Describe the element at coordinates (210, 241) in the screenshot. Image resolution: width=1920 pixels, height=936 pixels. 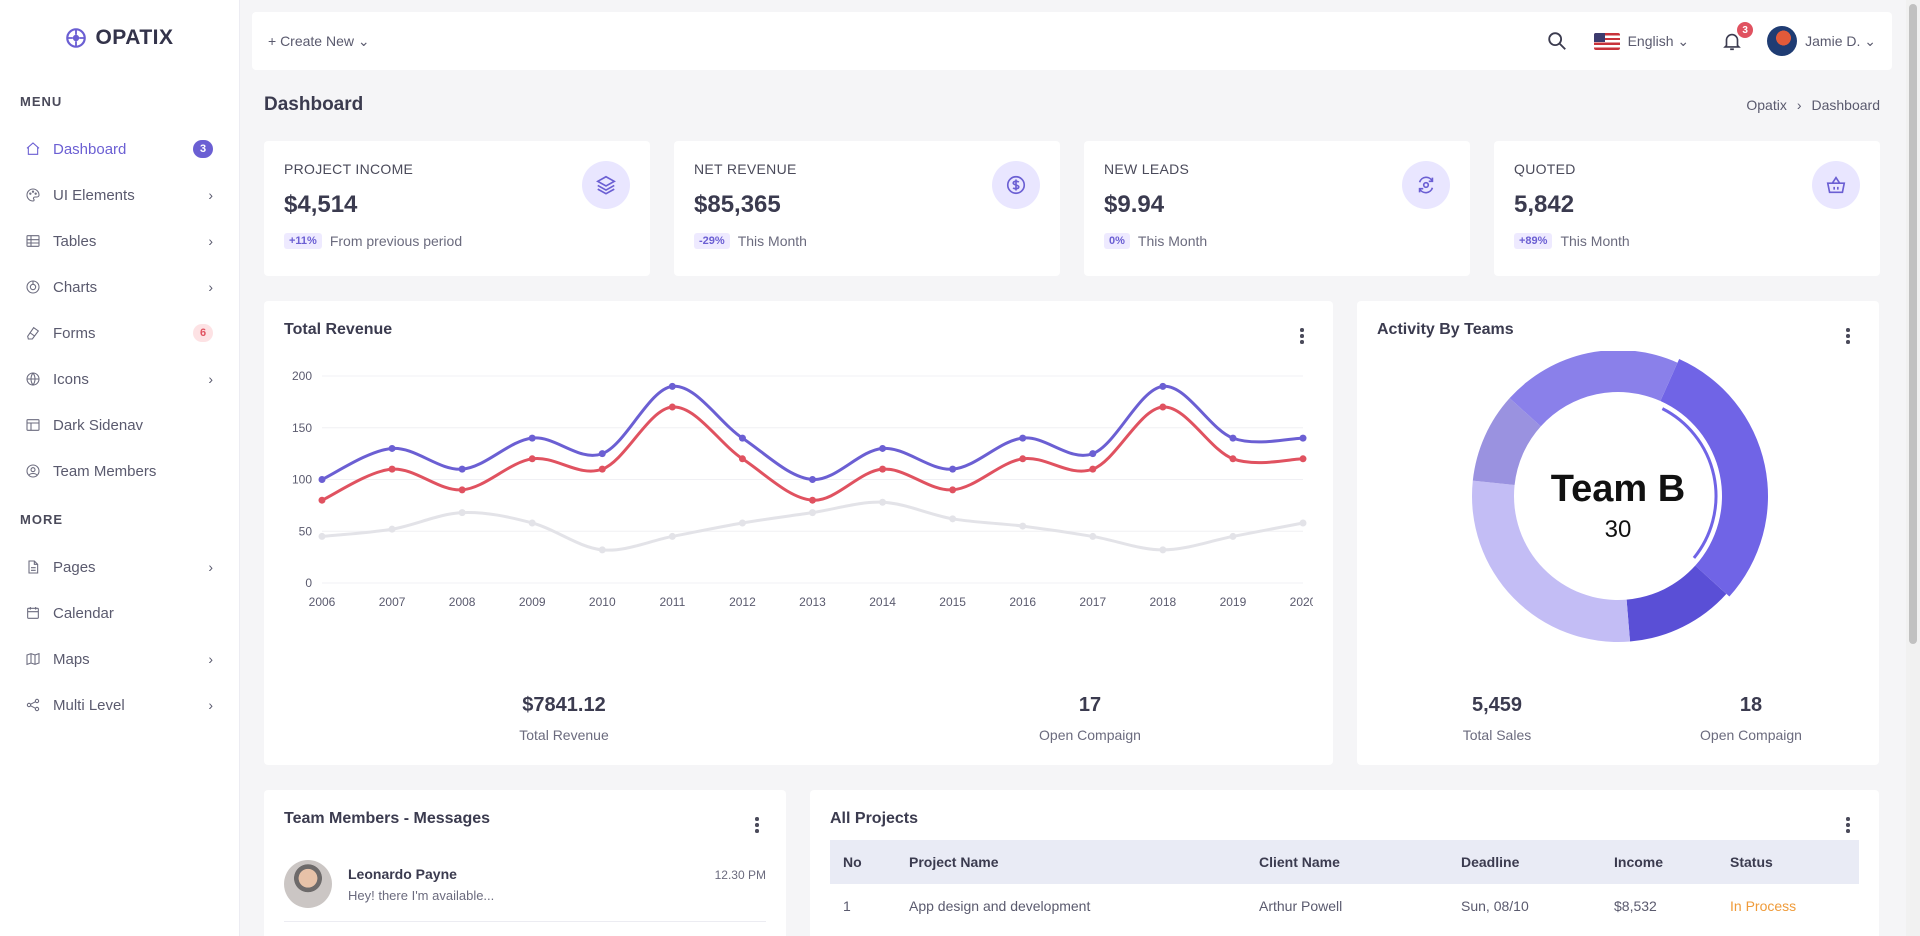
I see `chevron-right-icon: ›` at that location.